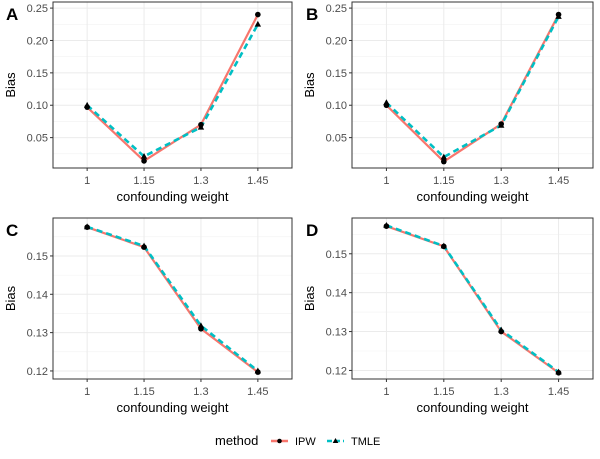  What do you see at coordinates (236, 440) in the screenshot?
I see `legend-title: method` at bounding box center [236, 440].